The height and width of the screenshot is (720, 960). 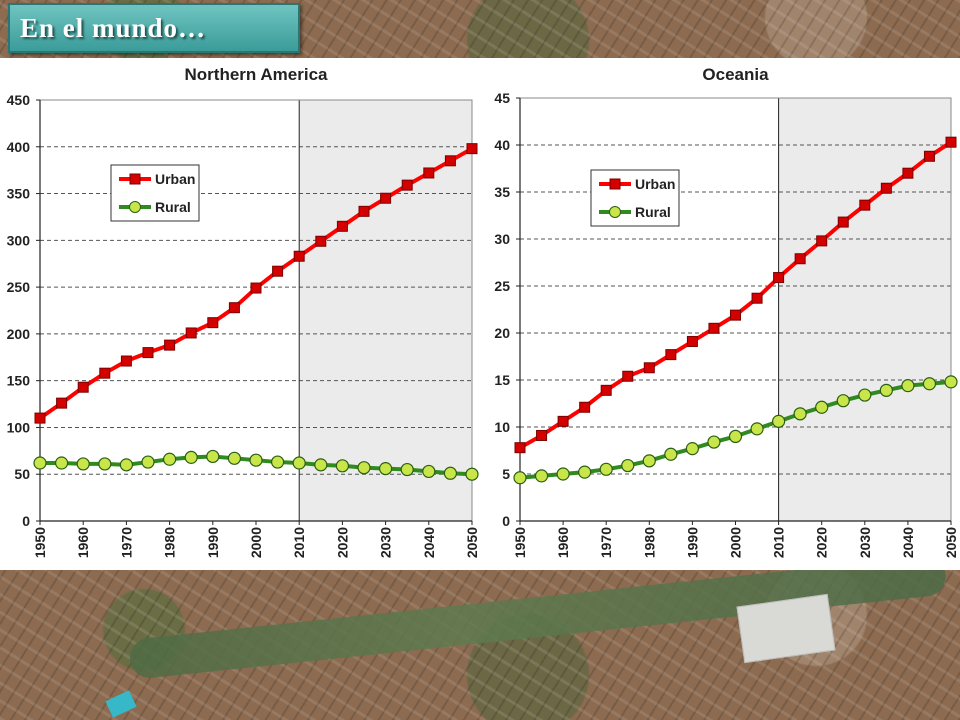 What do you see at coordinates (502, 427) in the screenshot?
I see `y-tick-label: 10` at bounding box center [502, 427].